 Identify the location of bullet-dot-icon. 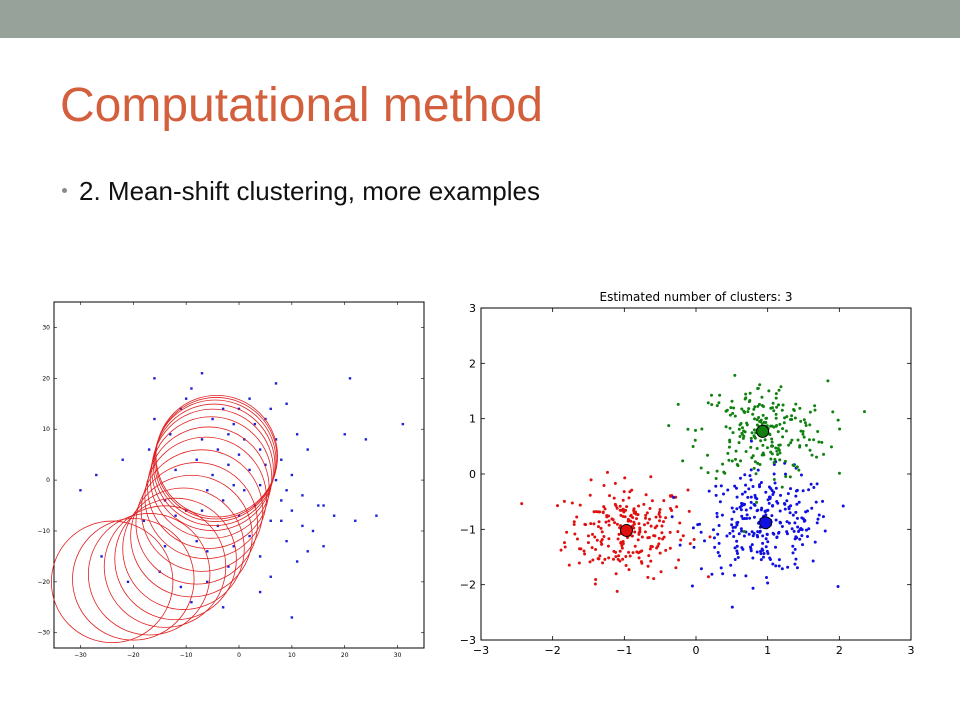
(64, 190).